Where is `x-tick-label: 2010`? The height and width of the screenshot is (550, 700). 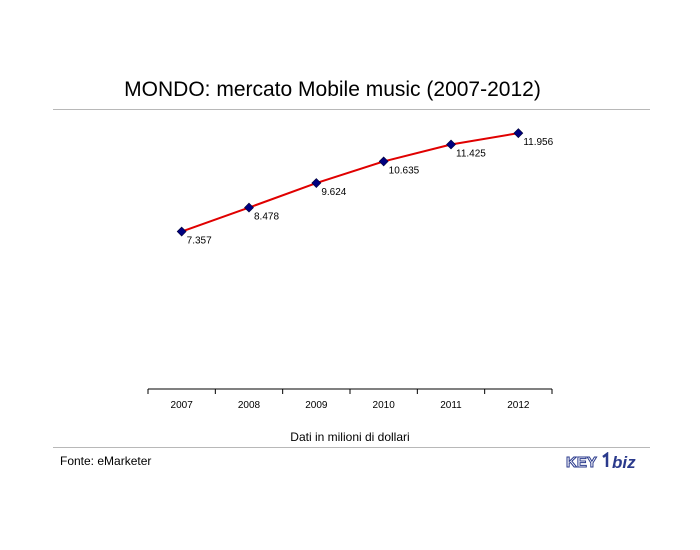 x-tick-label: 2010 is located at coordinates (384, 405).